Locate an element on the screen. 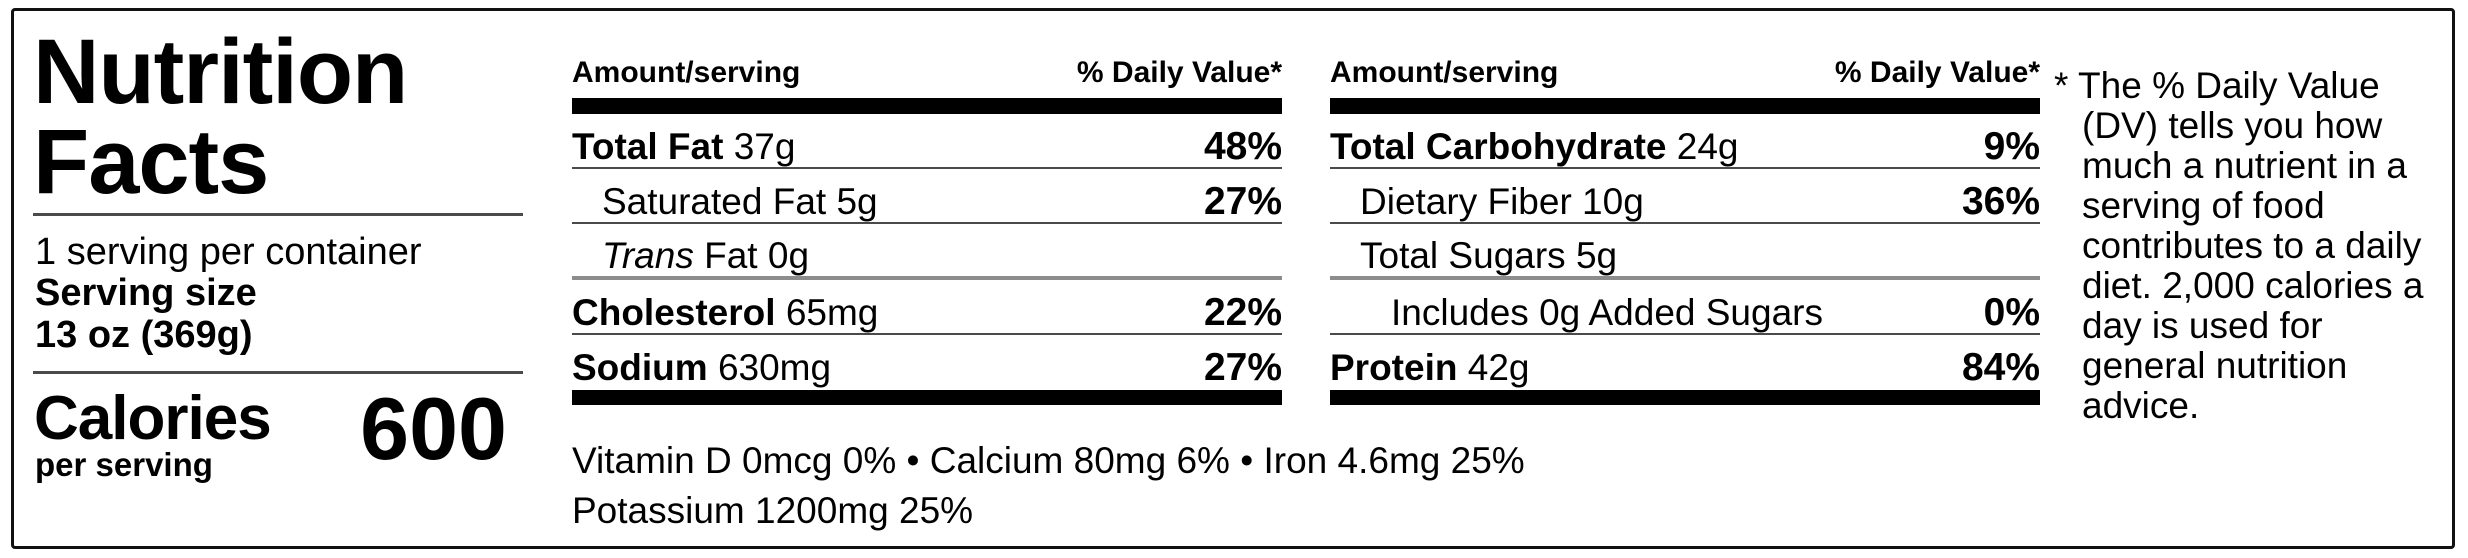 This screenshot has height=558, width=2468. row-protein: Protein 42g 84% is located at coordinates (1685, 362).